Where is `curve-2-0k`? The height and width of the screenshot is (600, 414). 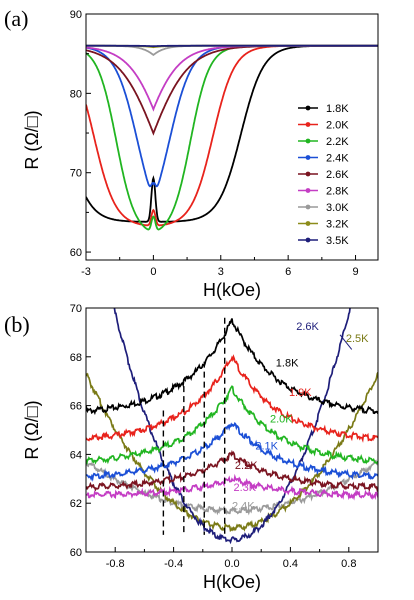 curve-2-0k is located at coordinates (232, 425).